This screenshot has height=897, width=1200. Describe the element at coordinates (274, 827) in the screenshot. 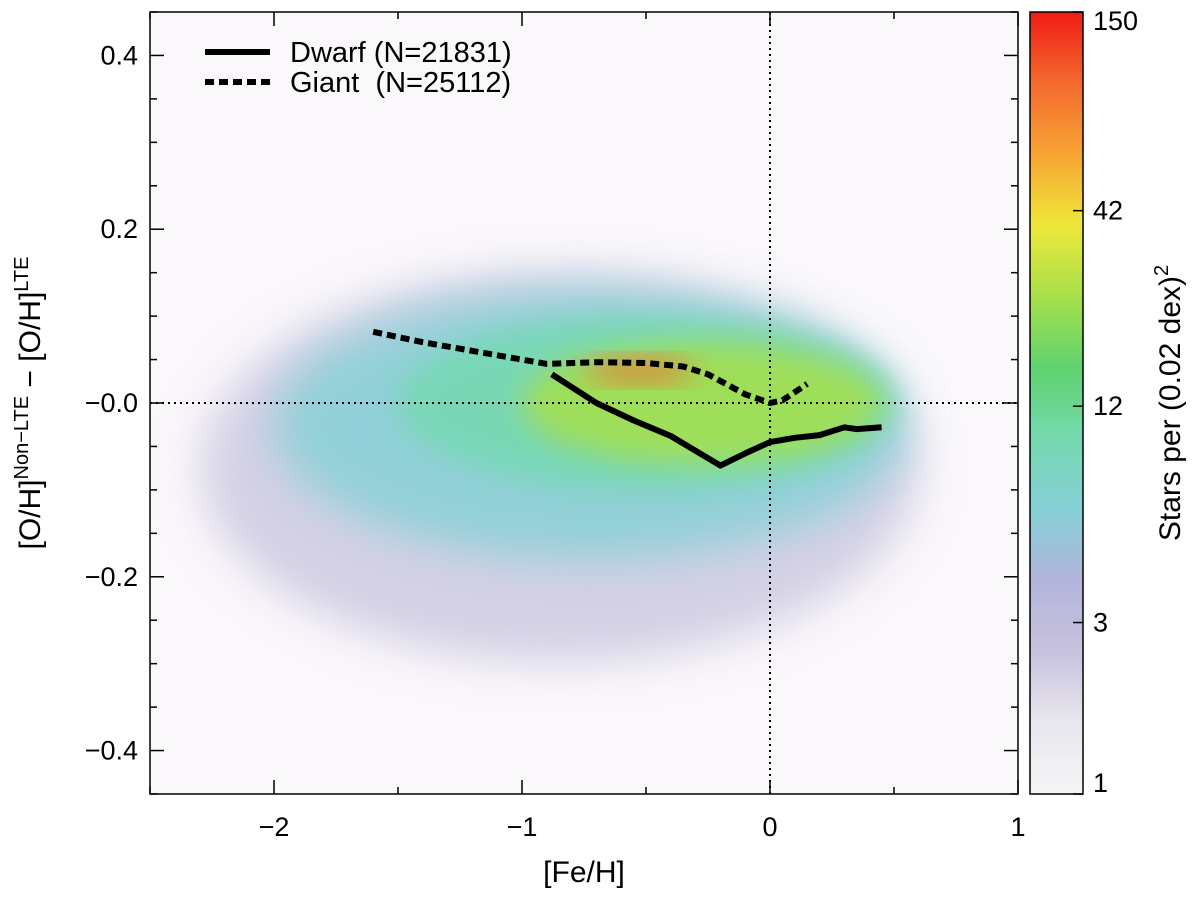

I see `x-tick-label: −2` at that location.